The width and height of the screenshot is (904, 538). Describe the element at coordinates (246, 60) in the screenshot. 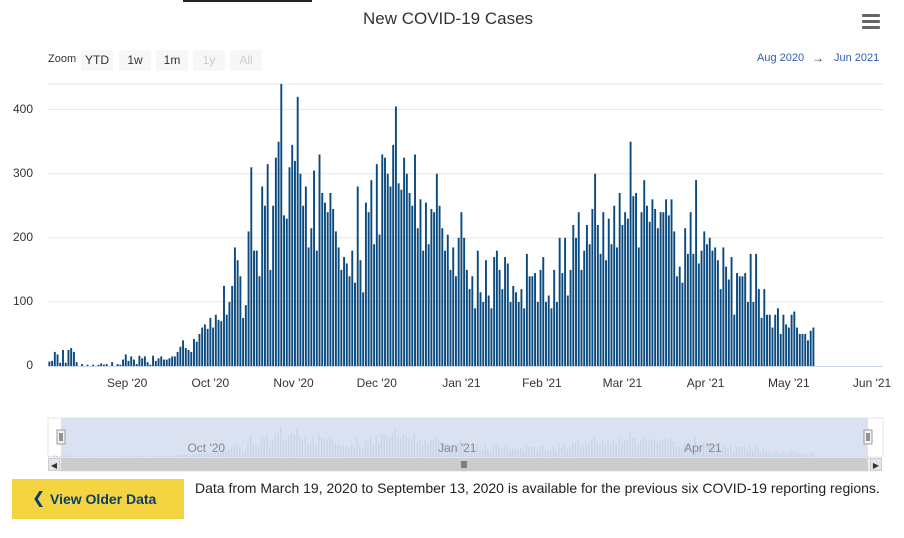

I see `zoom-all-button: All` at that location.